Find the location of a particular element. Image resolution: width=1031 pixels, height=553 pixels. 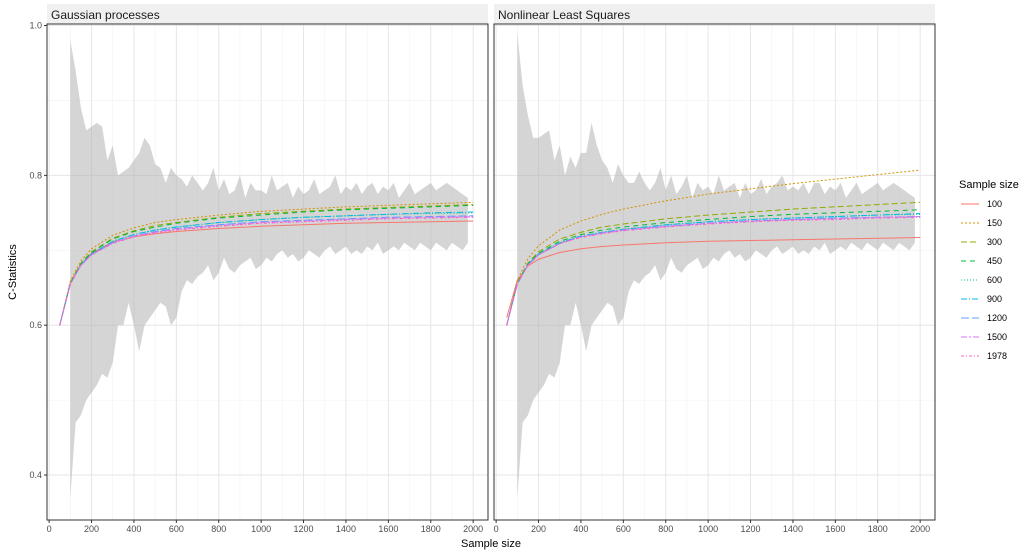

legend-label: 100 is located at coordinates (994, 204).